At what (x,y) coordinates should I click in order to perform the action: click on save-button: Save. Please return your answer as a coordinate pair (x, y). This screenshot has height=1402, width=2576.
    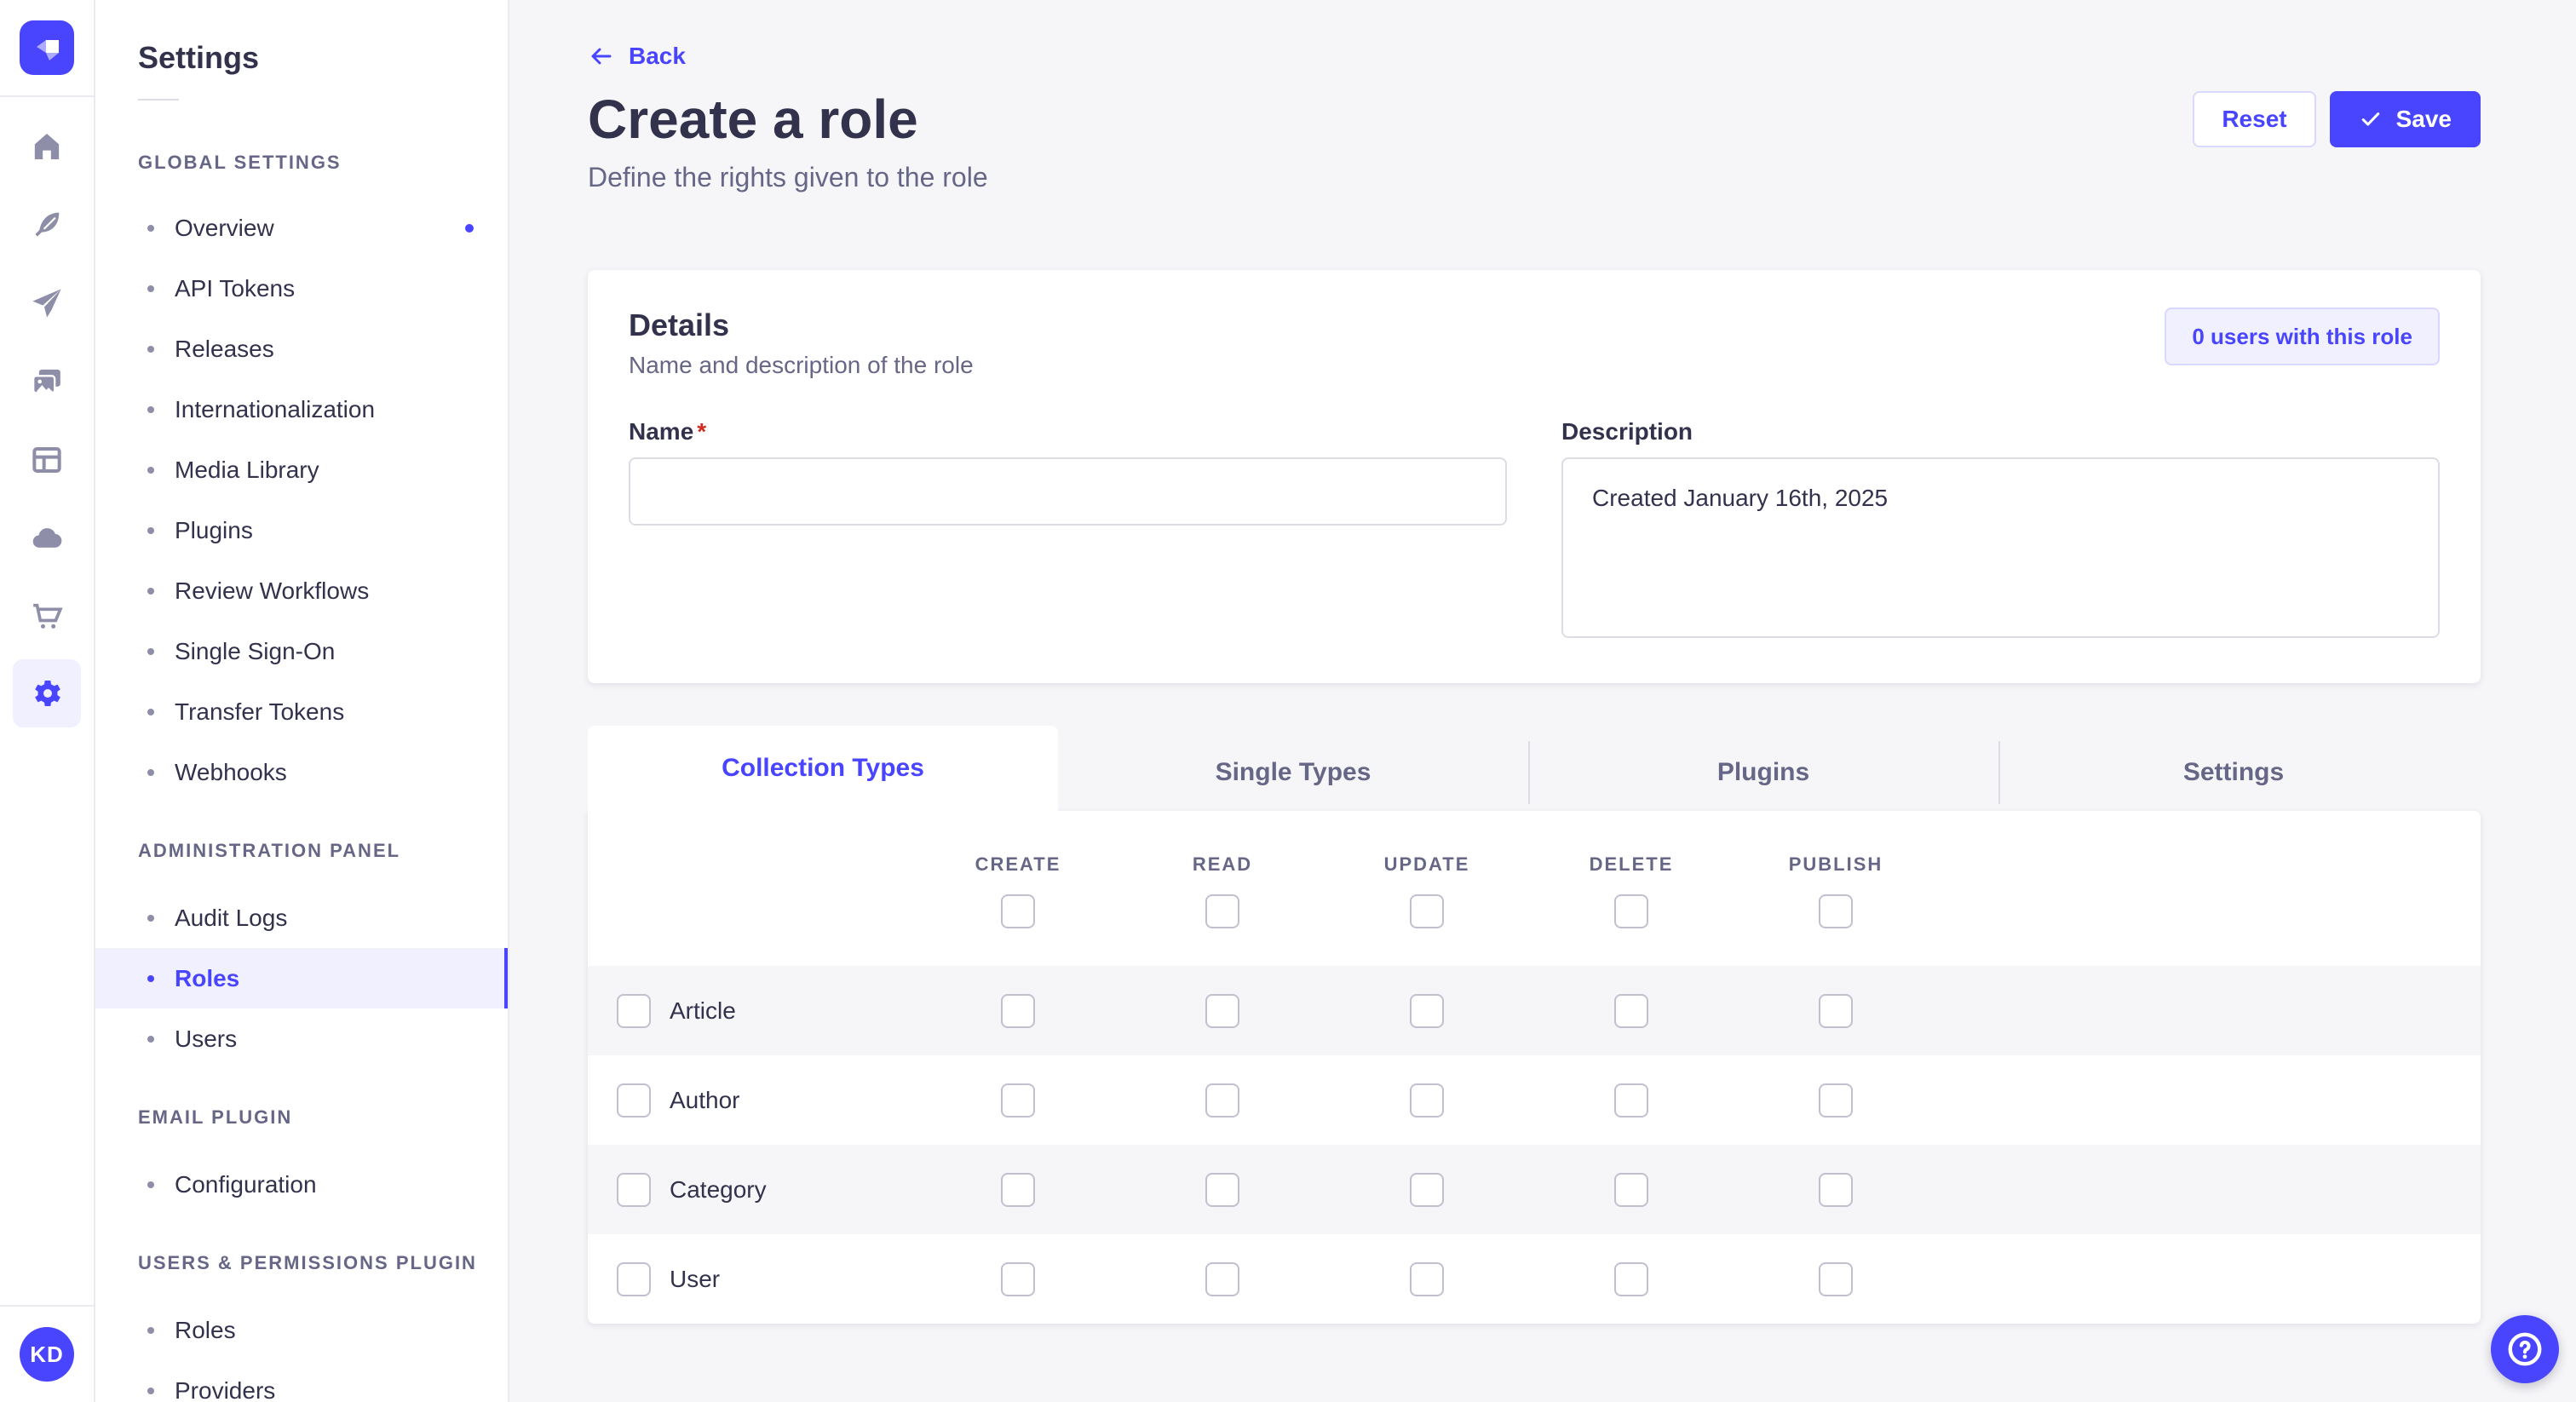
    Looking at the image, I should click on (2405, 119).